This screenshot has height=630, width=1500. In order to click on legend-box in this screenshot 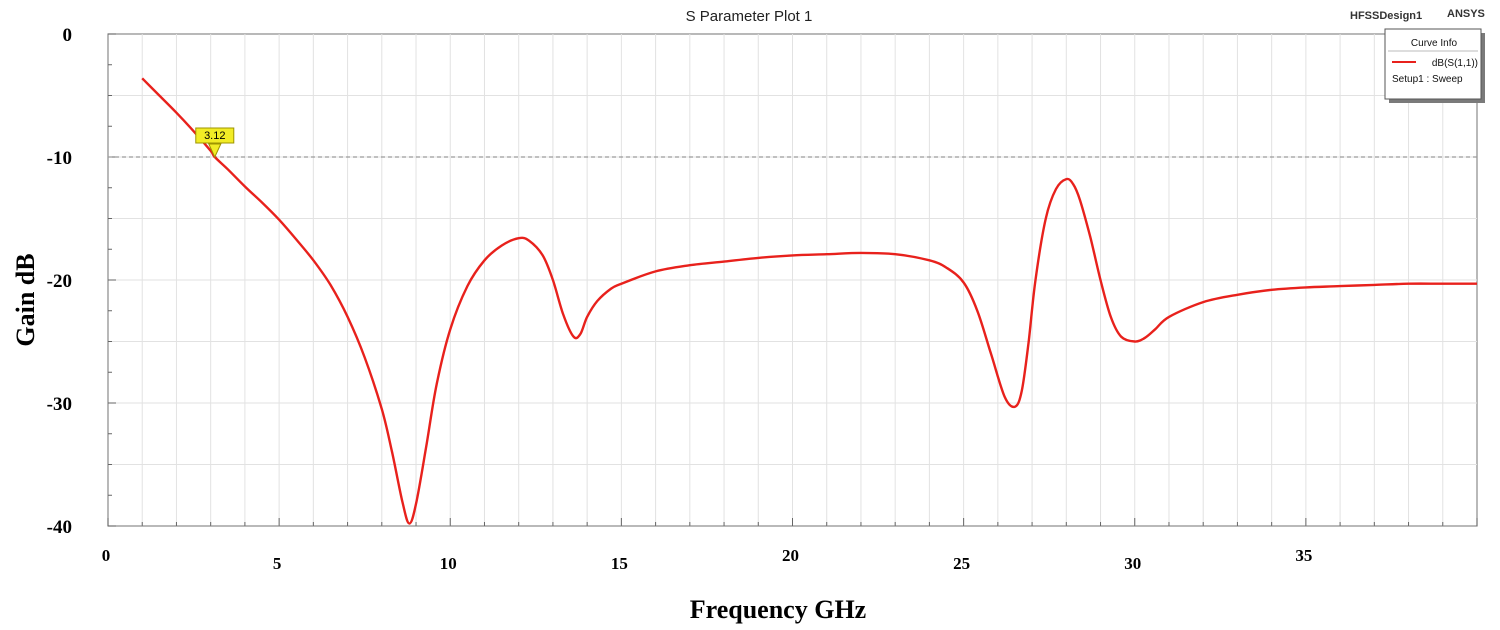, I will do `click(1433, 64)`.